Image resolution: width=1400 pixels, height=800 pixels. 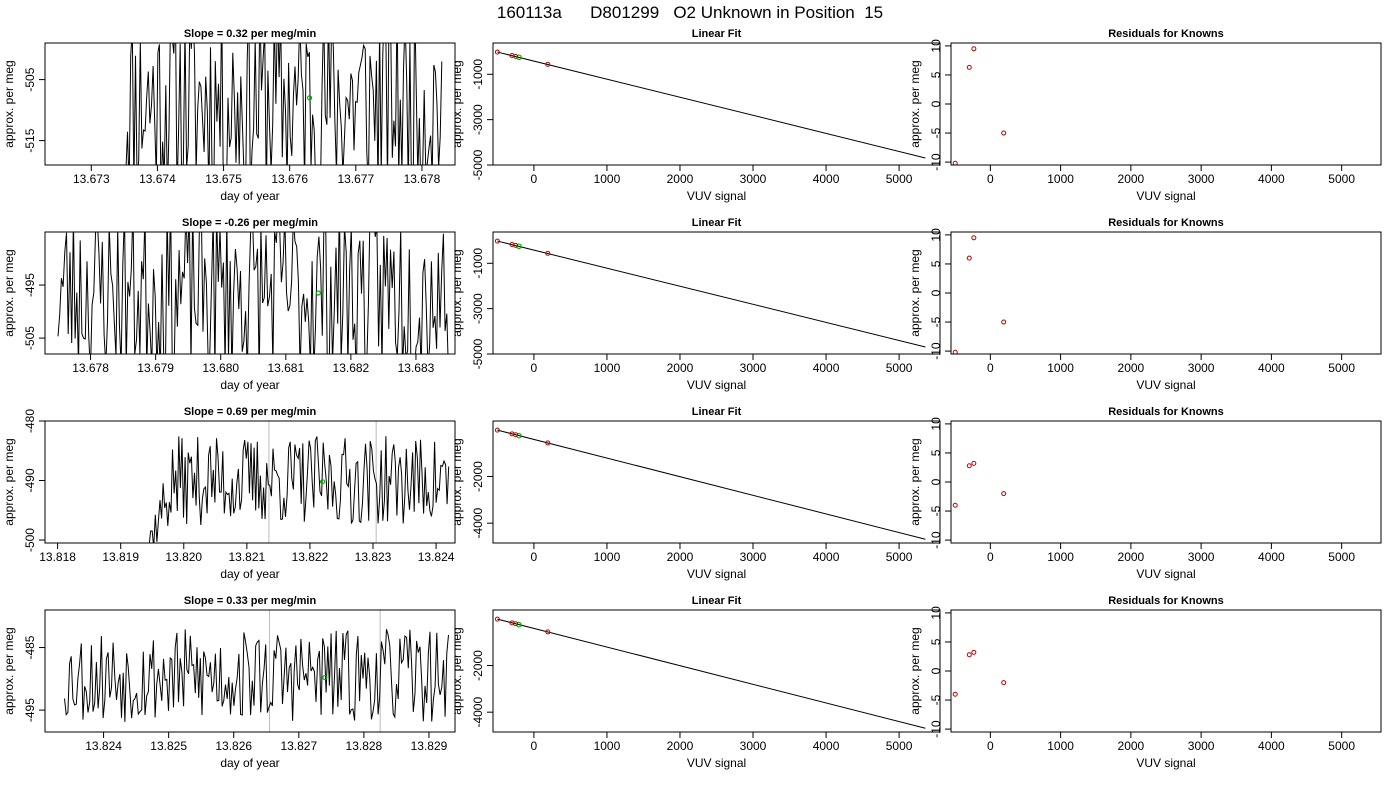 What do you see at coordinates (607, 368) in the screenshot?
I see `x-tick-label: 1000` at bounding box center [607, 368].